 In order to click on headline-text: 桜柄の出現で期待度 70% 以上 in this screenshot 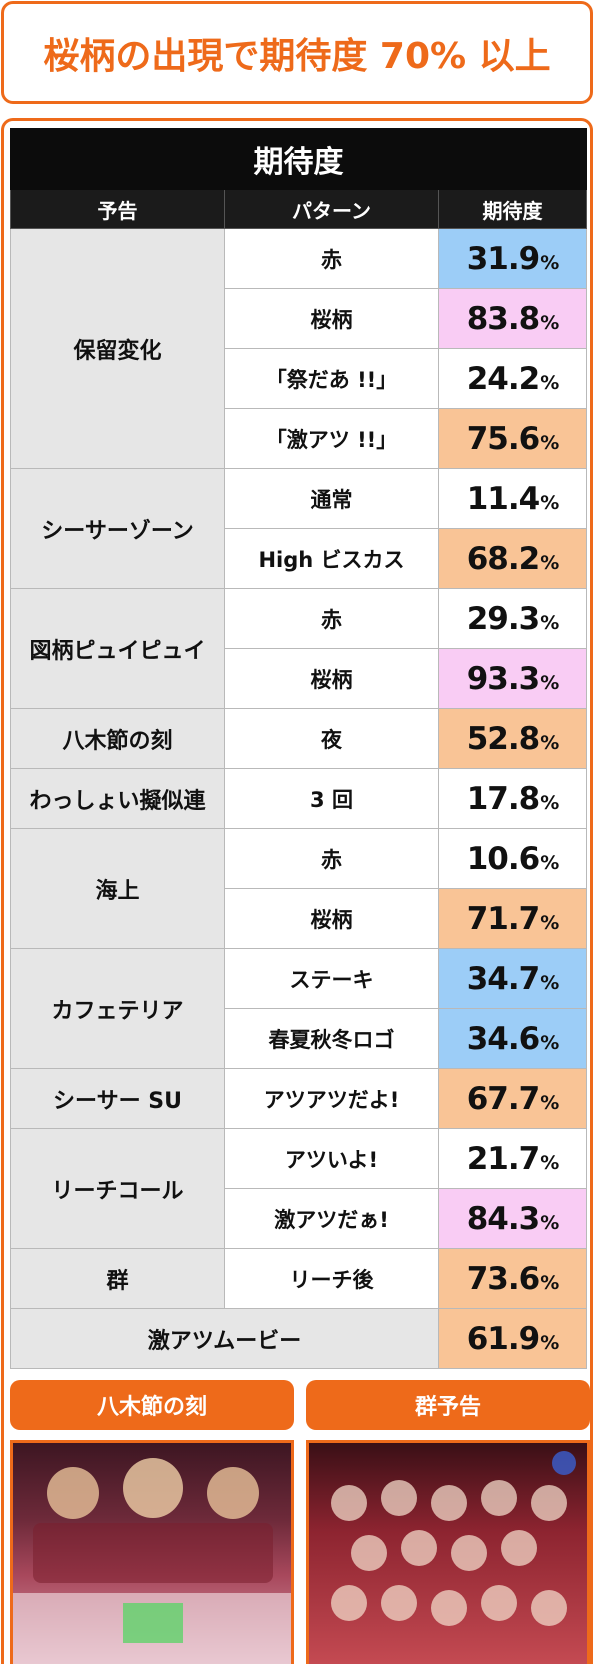, I will do `click(297, 56)`.